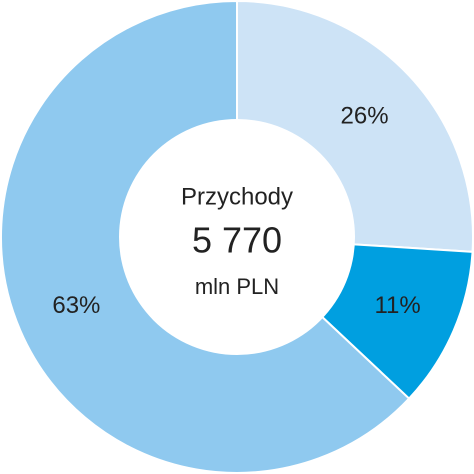 The width and height of the screenshot is (474, 474). Describe the element at coordinates (76, 305) in the screenshot. I see `value-label: 63%` at that location.